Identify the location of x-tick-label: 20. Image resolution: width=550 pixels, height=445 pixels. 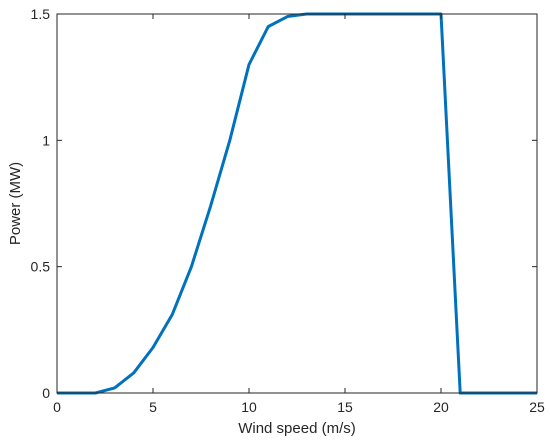
(441, 407).